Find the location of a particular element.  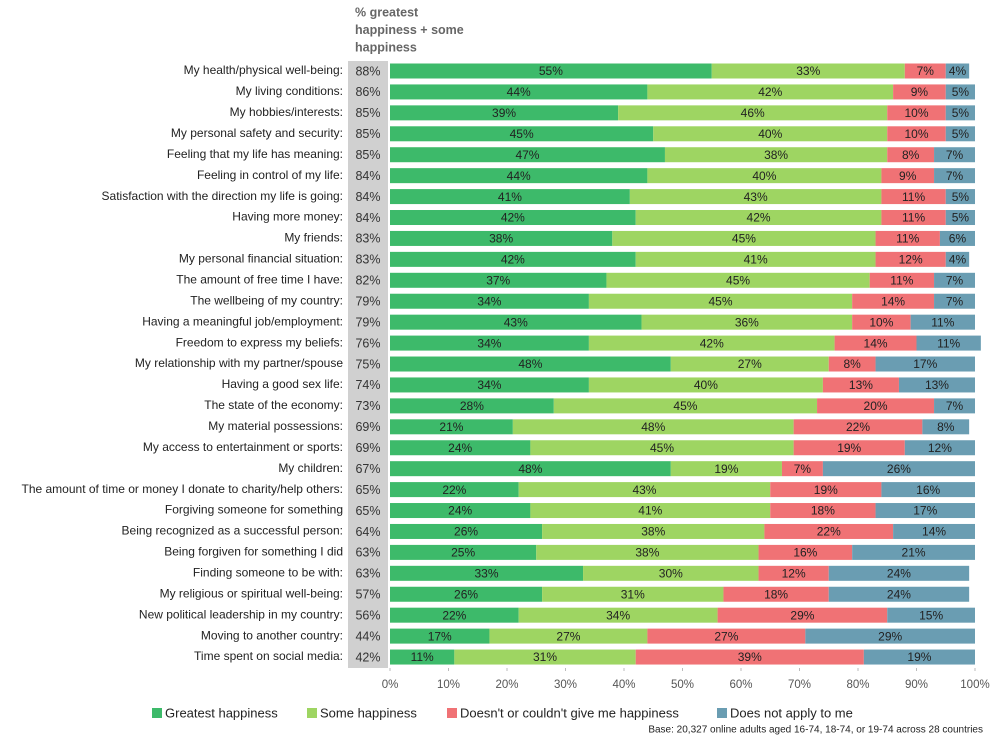

value-label: 42% is located at coordinates (513, 218).